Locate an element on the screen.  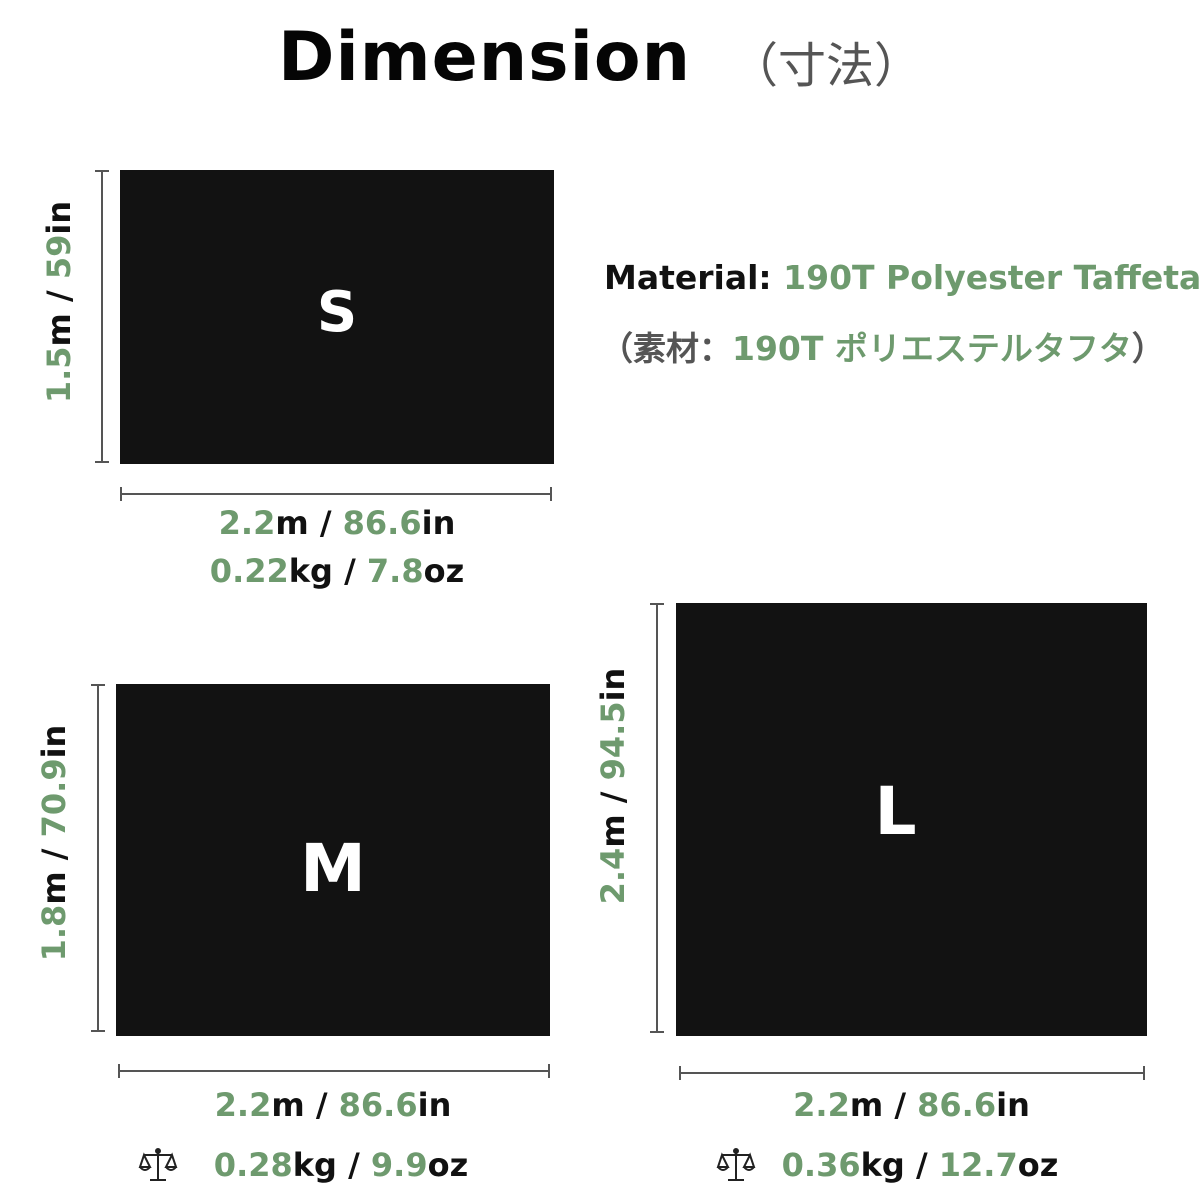
material-line: Material: 190T Polyester Taffeta is located at coordinates (902, 277).